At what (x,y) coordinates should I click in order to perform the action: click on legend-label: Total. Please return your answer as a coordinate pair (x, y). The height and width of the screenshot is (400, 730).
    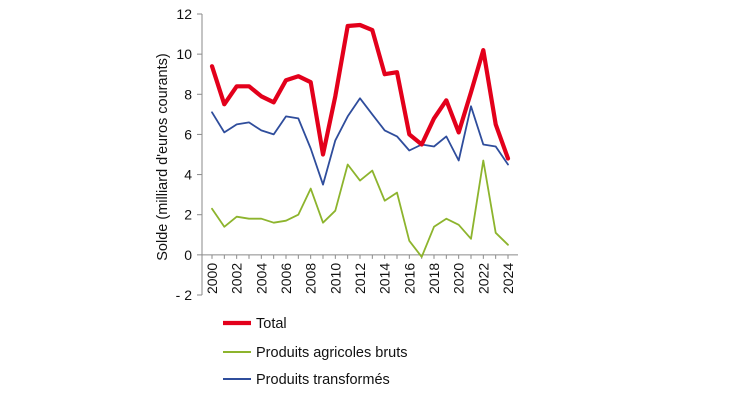
    Looking at the image, I should click on (271, 324).